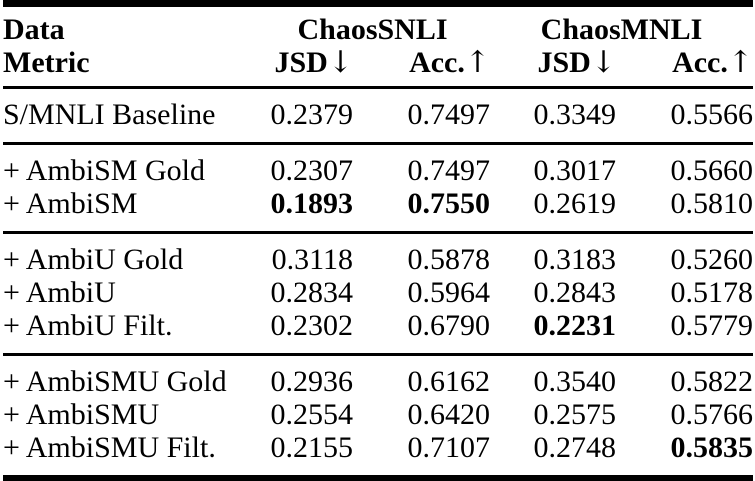 The width and height of the screenshot is (755, 481). I want to click on value-cell: 0.2834, so click(312, 292).